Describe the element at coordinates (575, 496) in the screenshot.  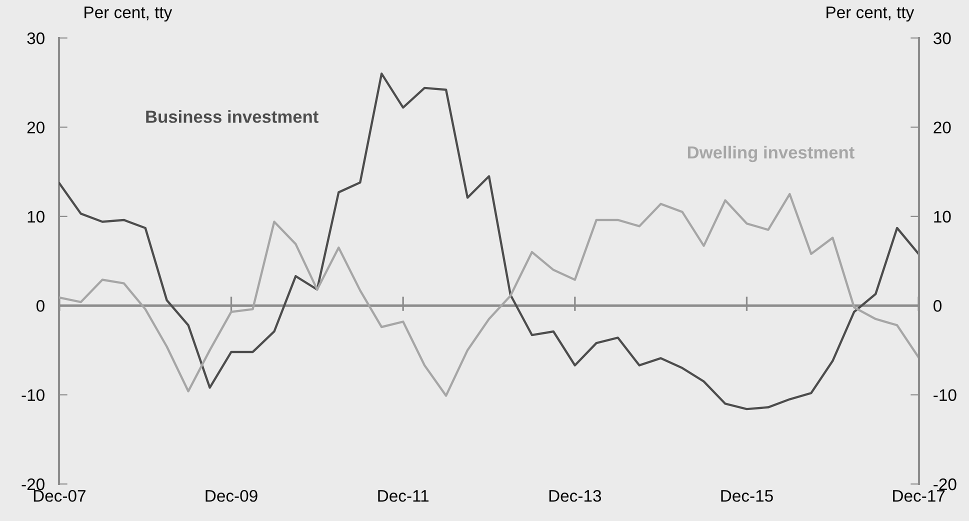
I see `x-tick-label: Dec-13` at that location.